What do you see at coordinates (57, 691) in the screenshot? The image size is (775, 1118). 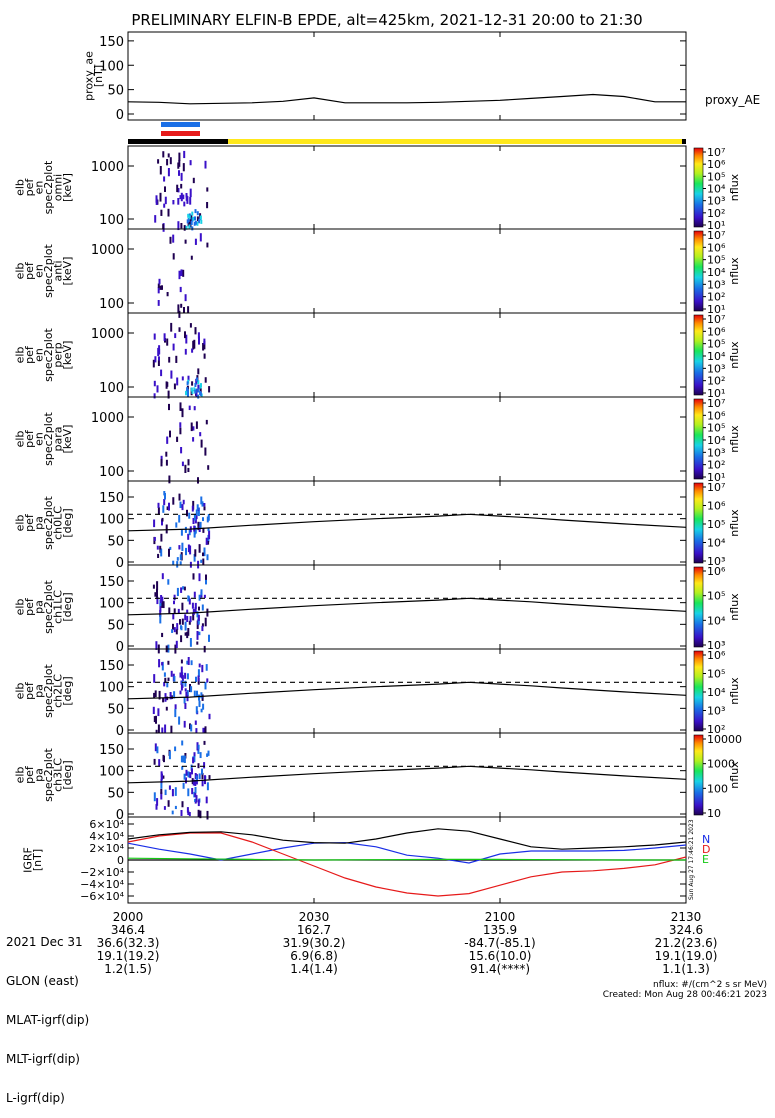 I see `panel-ylabel: ch2LC` at bounding box center [57, 691].